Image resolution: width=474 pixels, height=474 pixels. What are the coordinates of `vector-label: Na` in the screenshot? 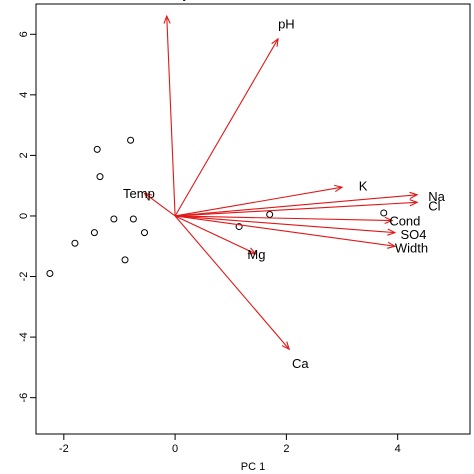 It's located at (436, 196).